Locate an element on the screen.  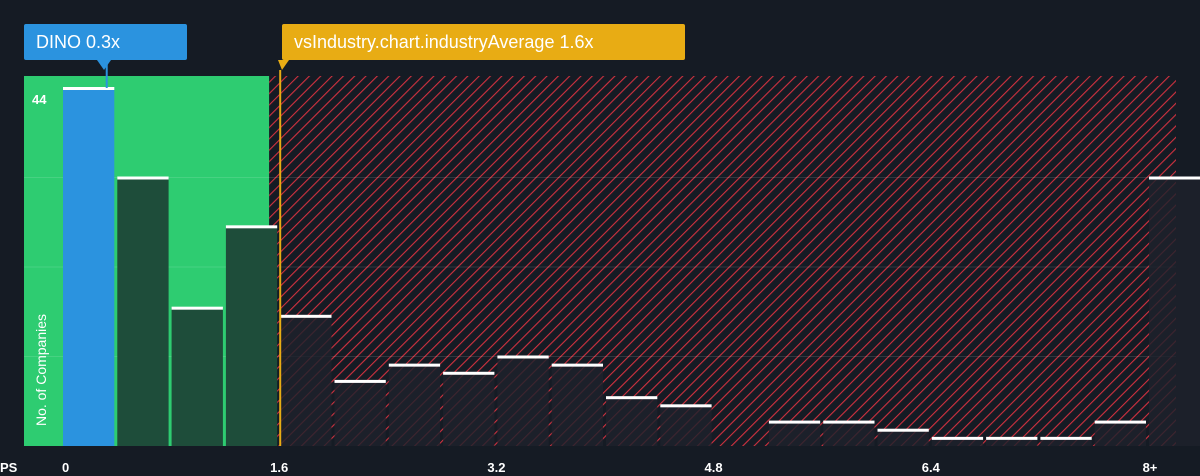
company-ps-callout: DINO 0.3x is located at coordinates (105, 42).